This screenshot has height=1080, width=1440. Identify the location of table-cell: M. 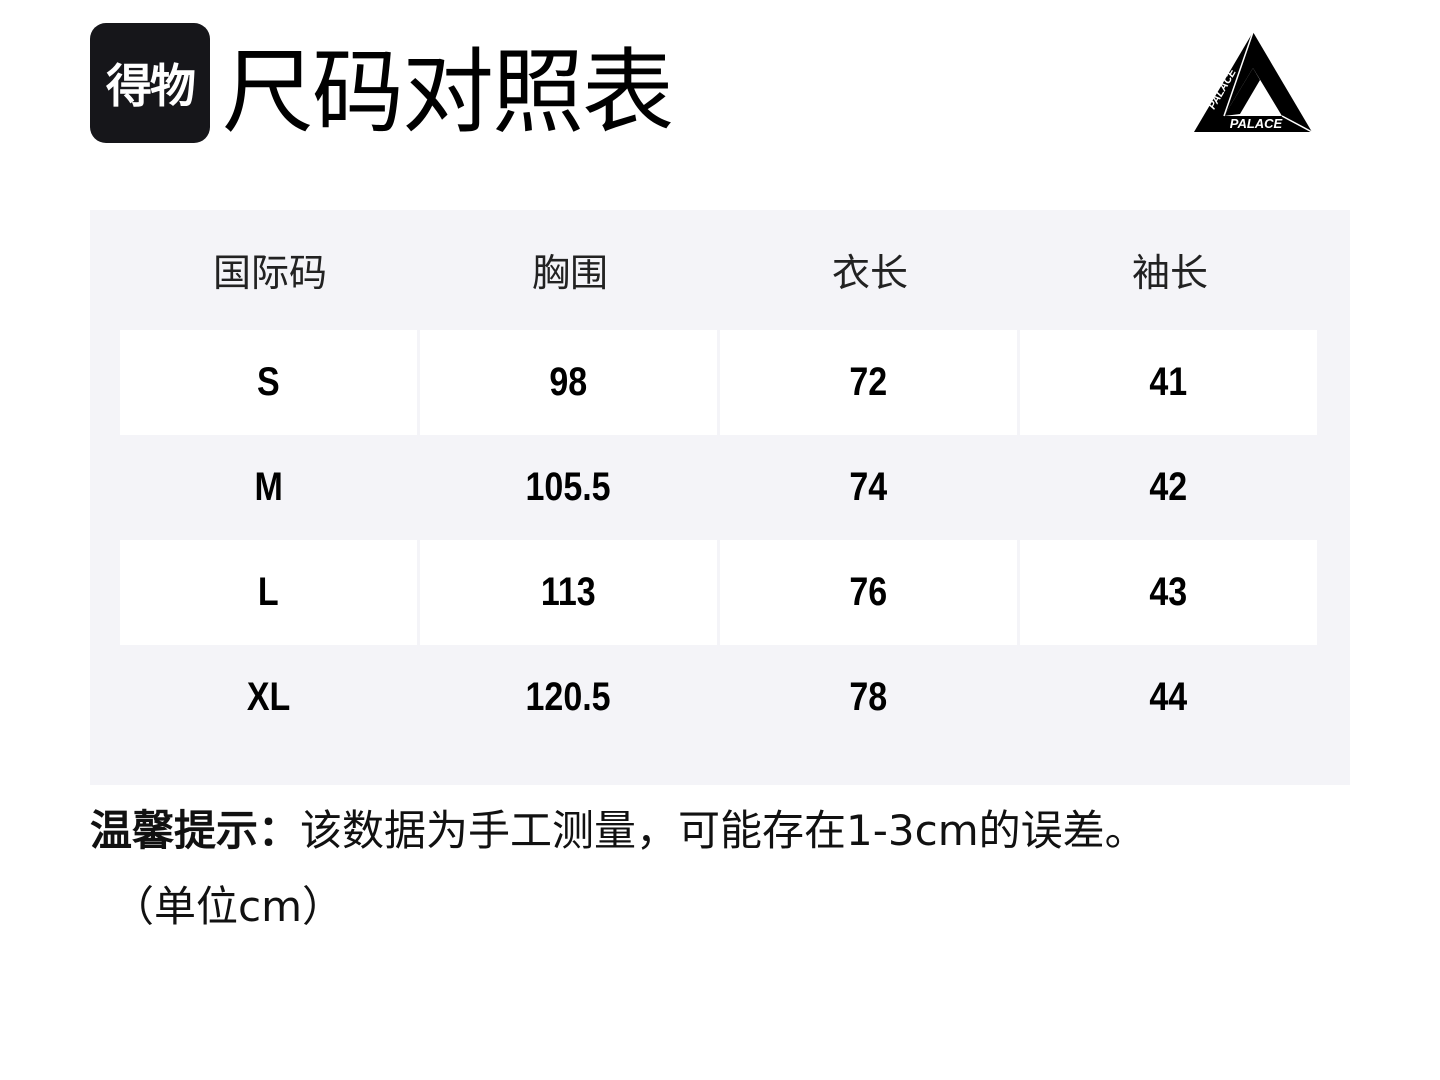
(268, 487).